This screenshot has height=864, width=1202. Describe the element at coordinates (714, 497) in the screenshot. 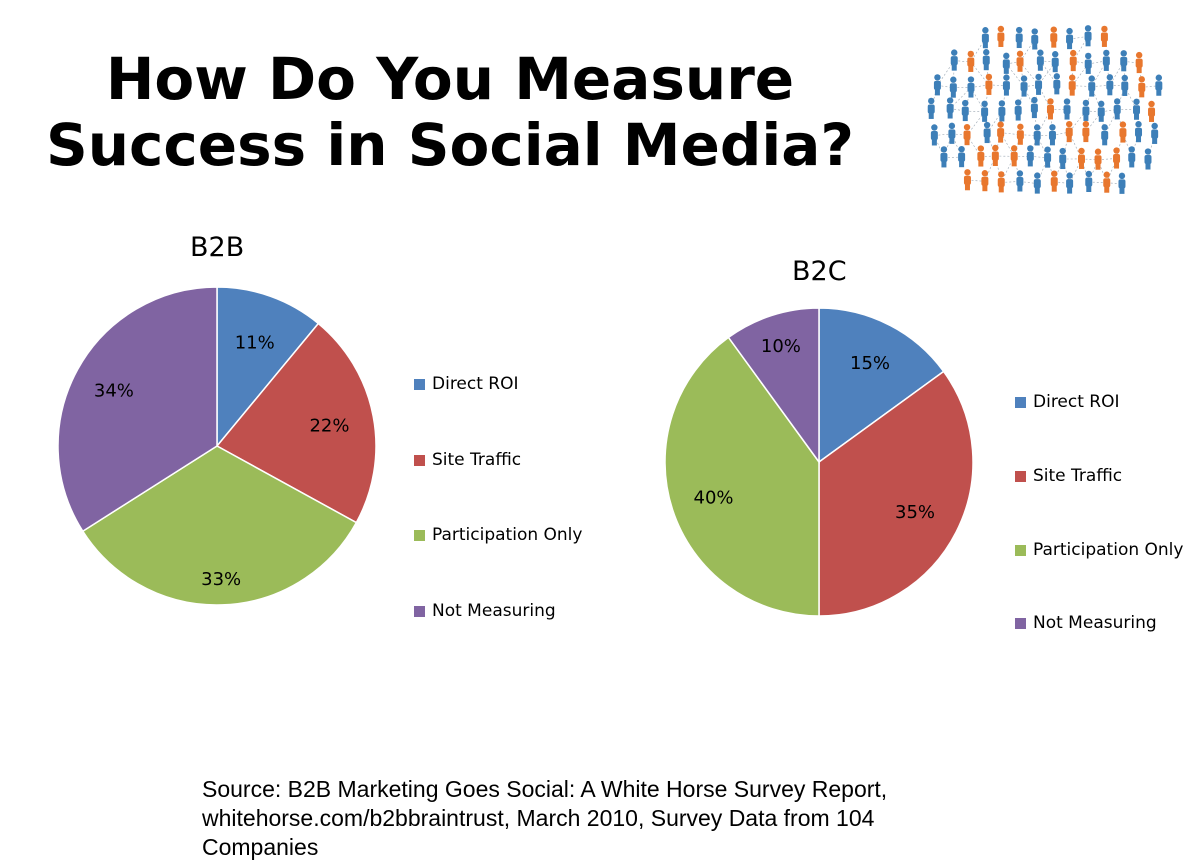

I see `pie-data-label: 40%` at that location.